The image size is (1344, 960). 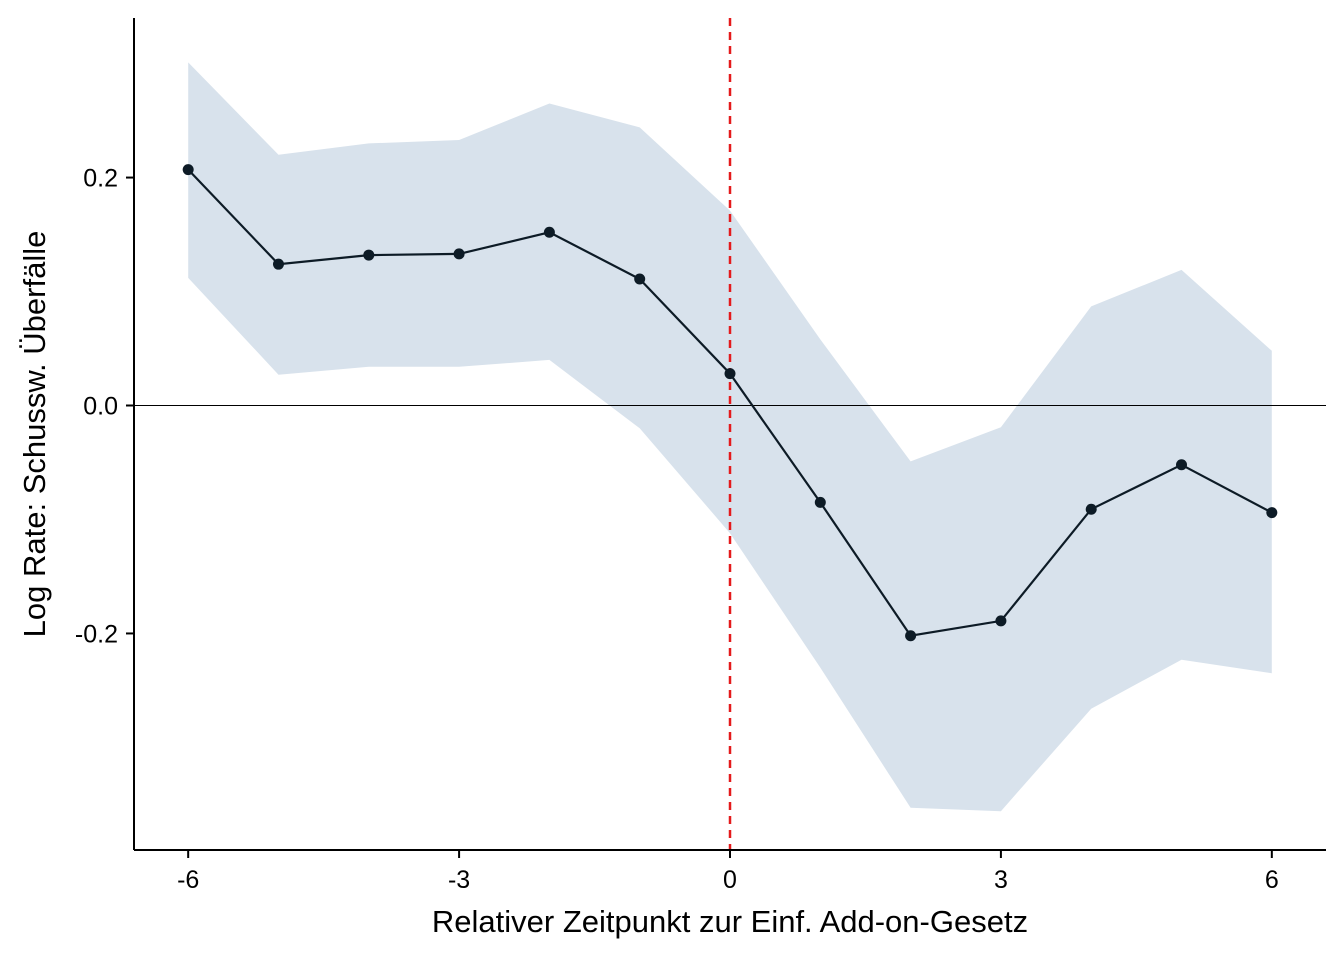 I want to click on y-tick-label: 0.2, so click(x=100, y=179).